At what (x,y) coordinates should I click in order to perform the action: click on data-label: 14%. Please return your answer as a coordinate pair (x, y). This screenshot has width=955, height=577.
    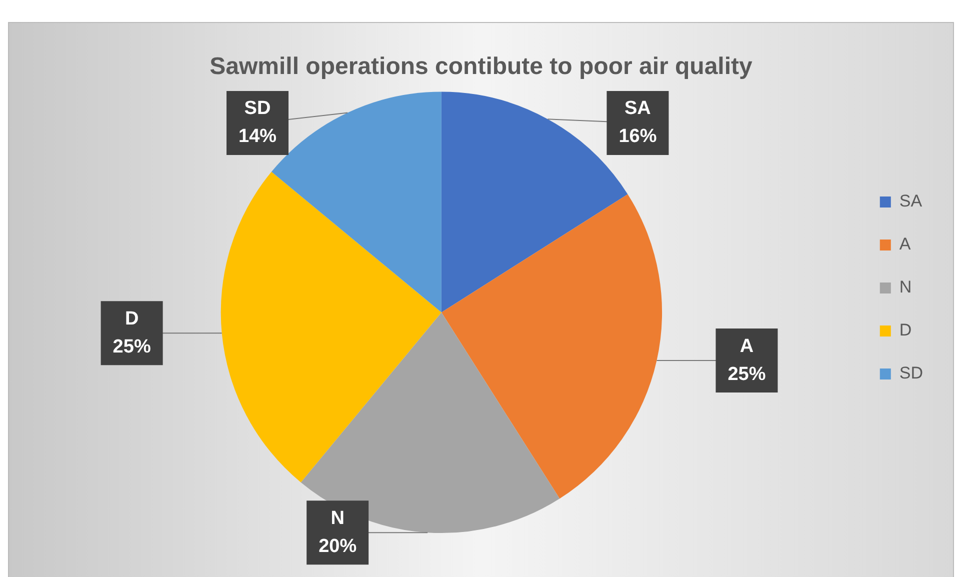
    Looking at the image, I should click on (257, 137).